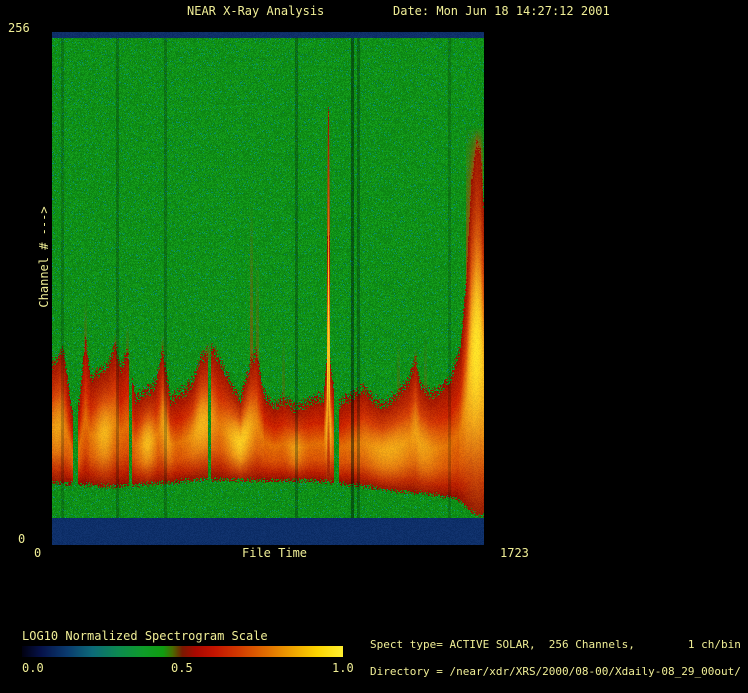 This screenshot has width=748, height=693. I want to click on y-axis-max-tick: 256, so click(19, 28).